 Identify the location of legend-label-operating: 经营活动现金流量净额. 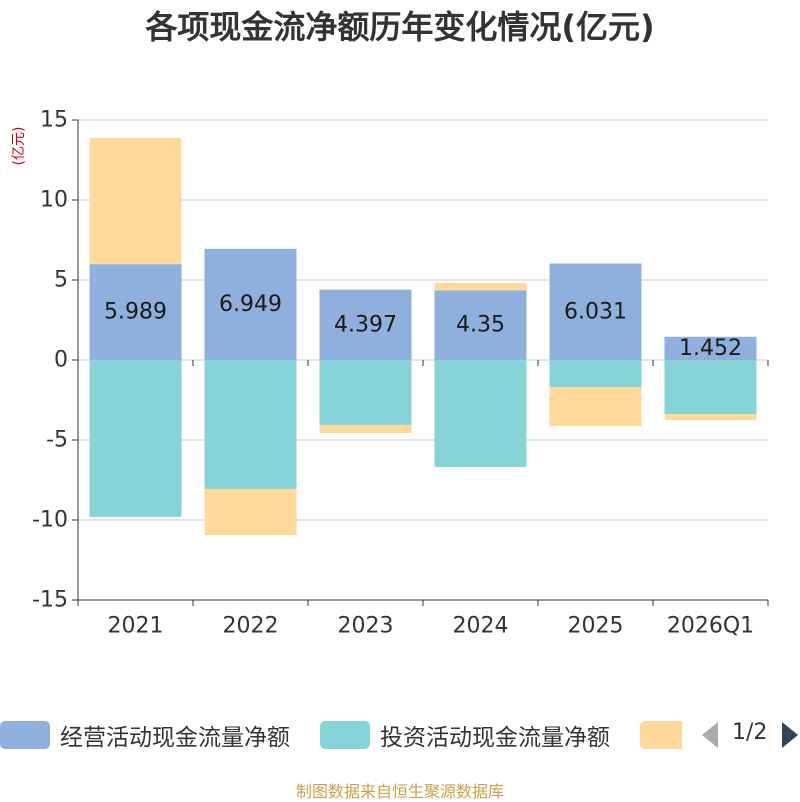
(175, 738).